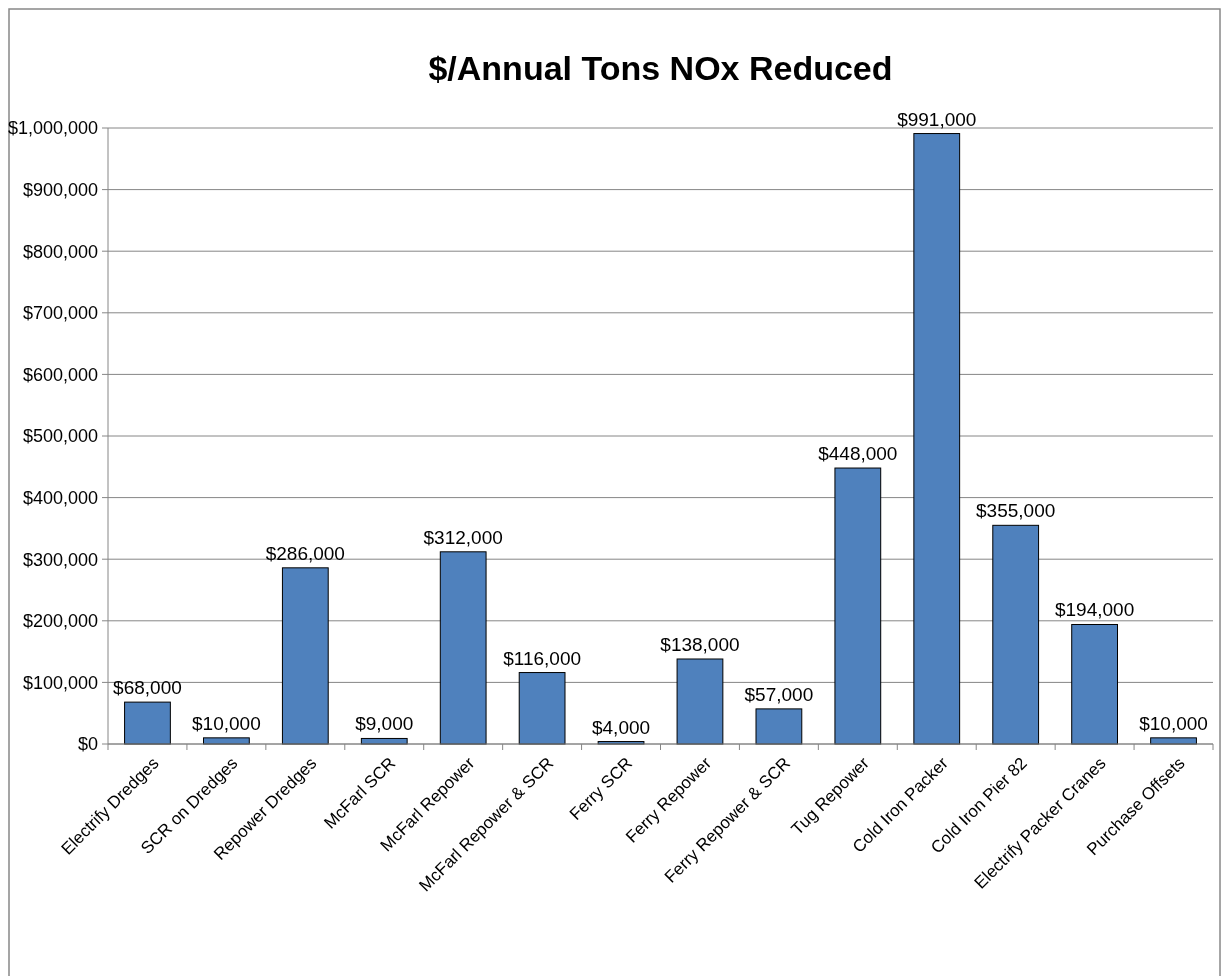  I want to click on data-label: $9,000, so click(384, 724).